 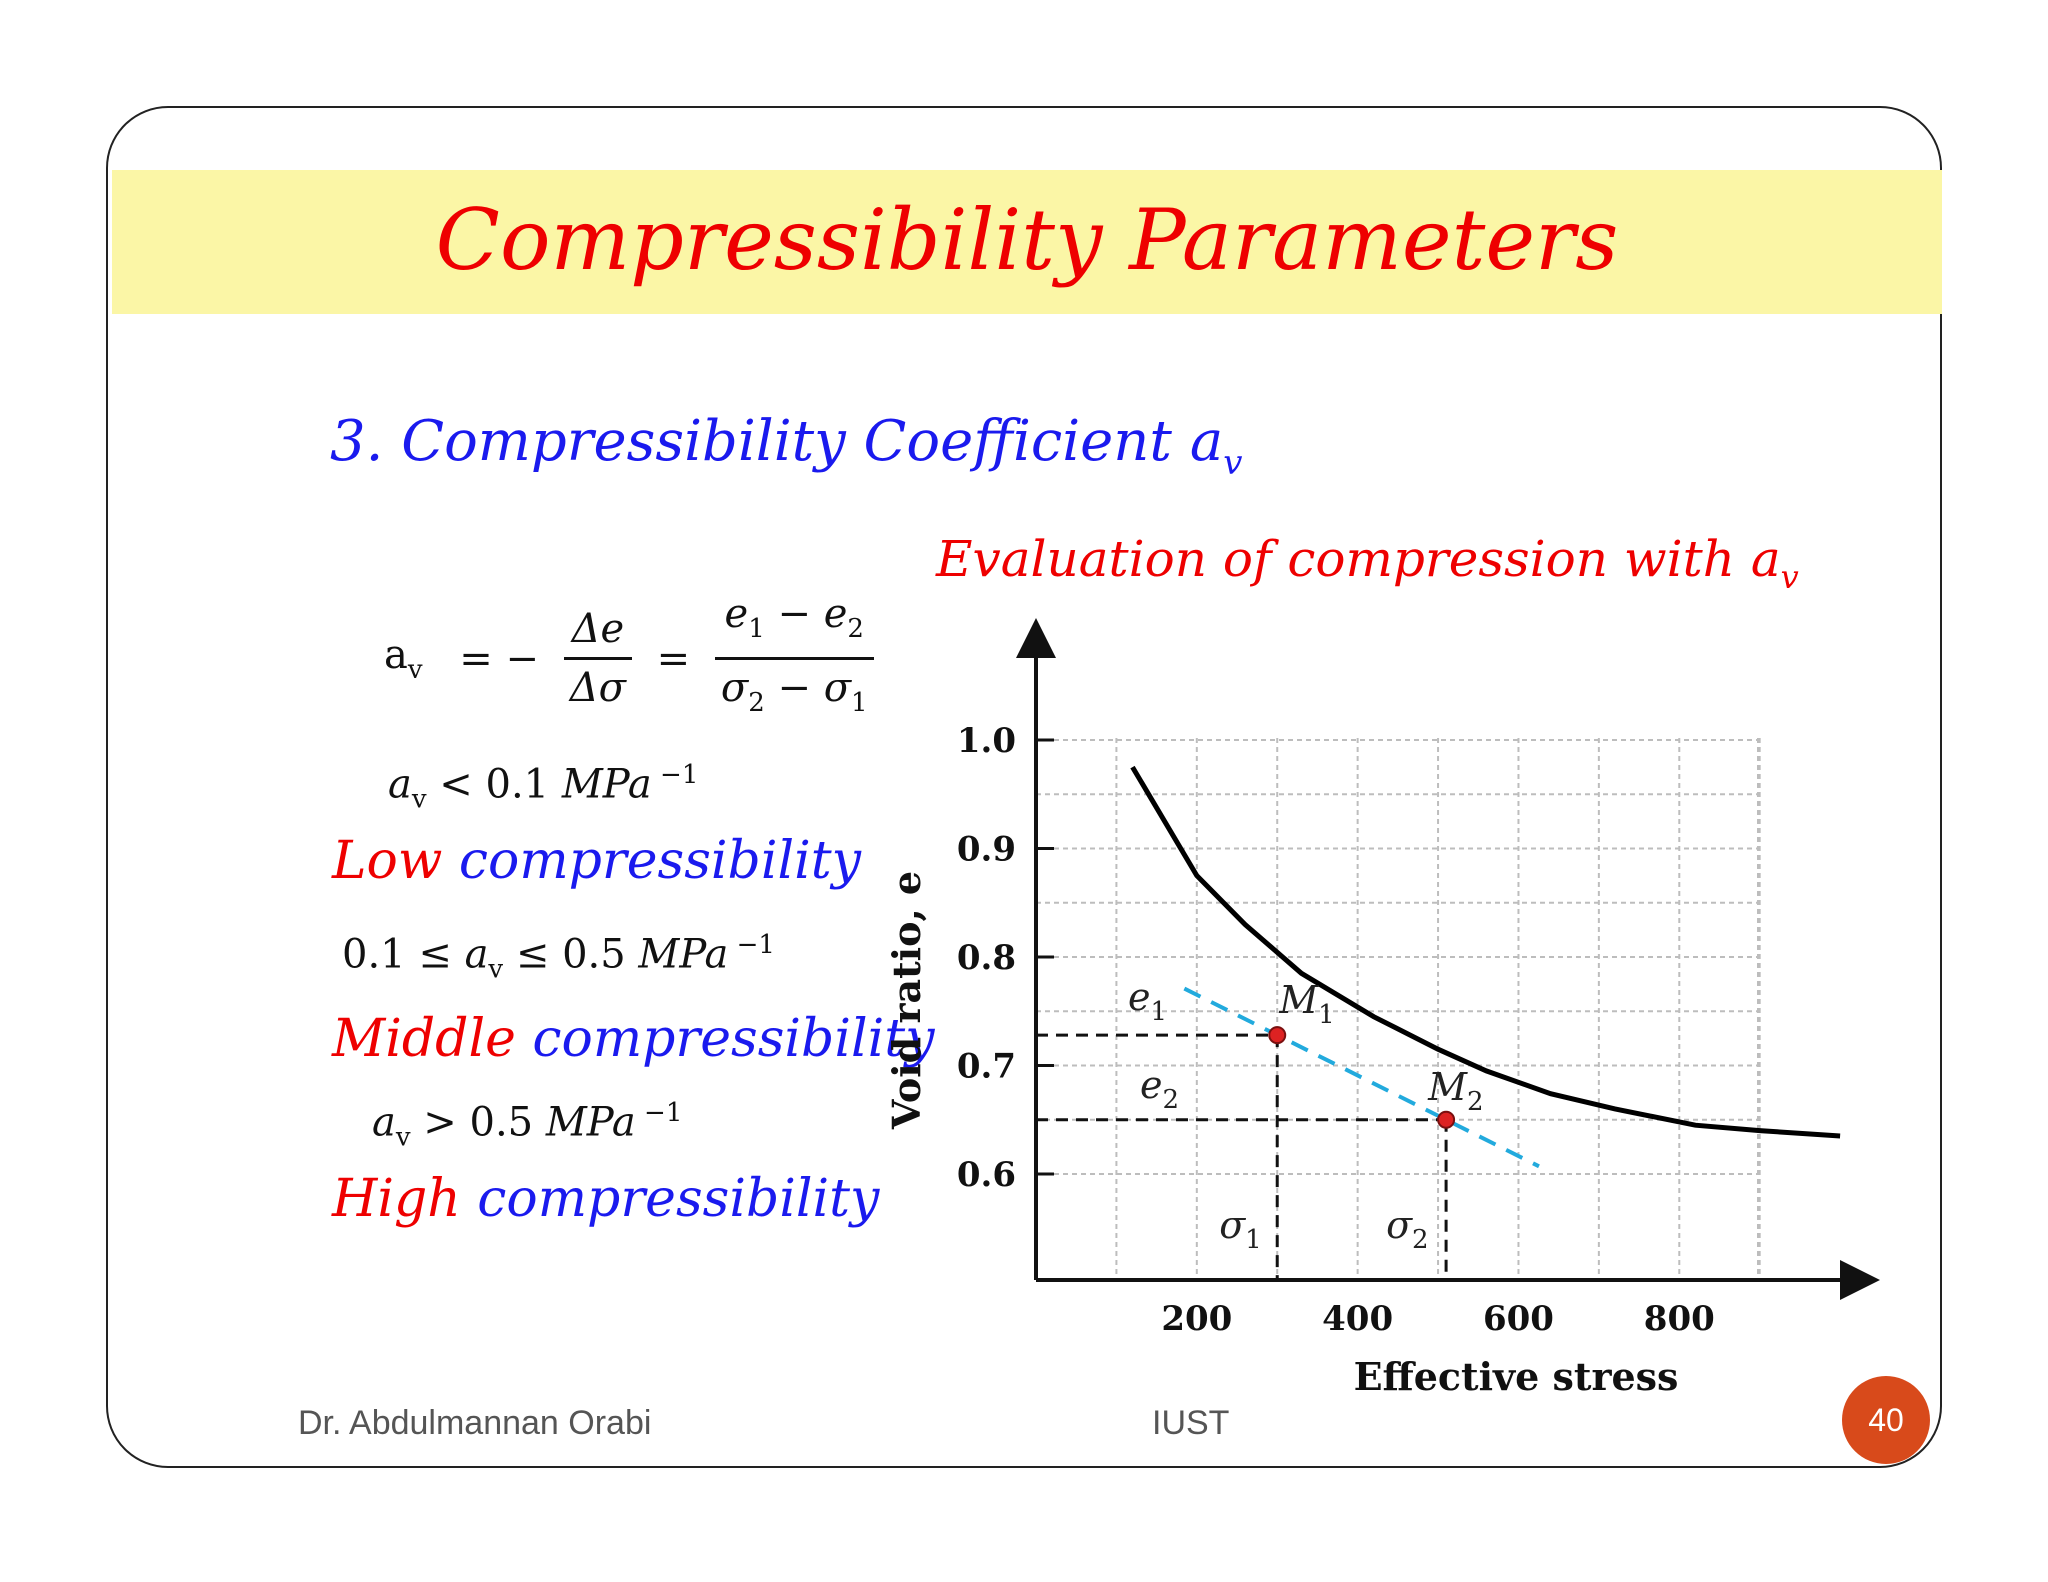 What do you see at coordinates (751, 945) in the screenshot?
I see `cond-mid-exp: −1` at bounding box center [751, 945].